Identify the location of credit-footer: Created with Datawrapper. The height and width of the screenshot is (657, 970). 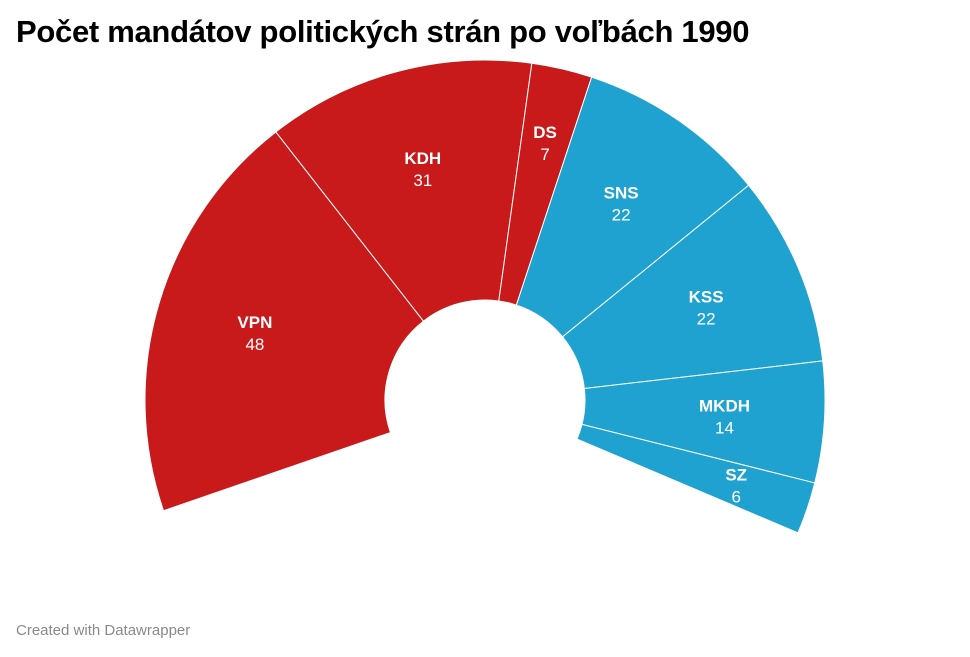
(103, 630).